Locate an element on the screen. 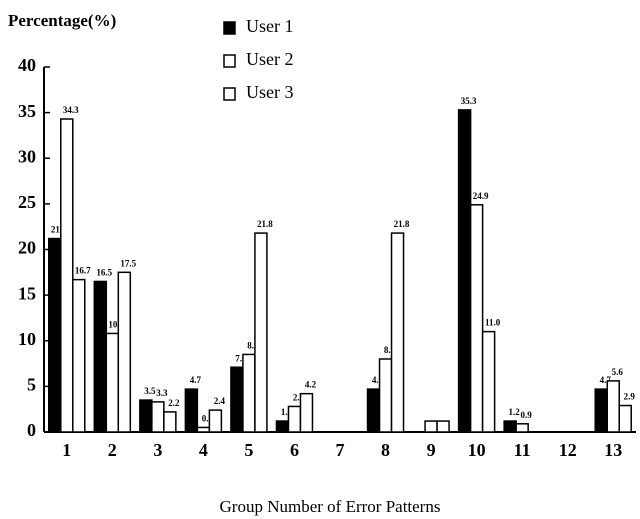 The width and height of the screenshot is (640, 519). x-tick-label: 12 is located at coordinates (568, 450).